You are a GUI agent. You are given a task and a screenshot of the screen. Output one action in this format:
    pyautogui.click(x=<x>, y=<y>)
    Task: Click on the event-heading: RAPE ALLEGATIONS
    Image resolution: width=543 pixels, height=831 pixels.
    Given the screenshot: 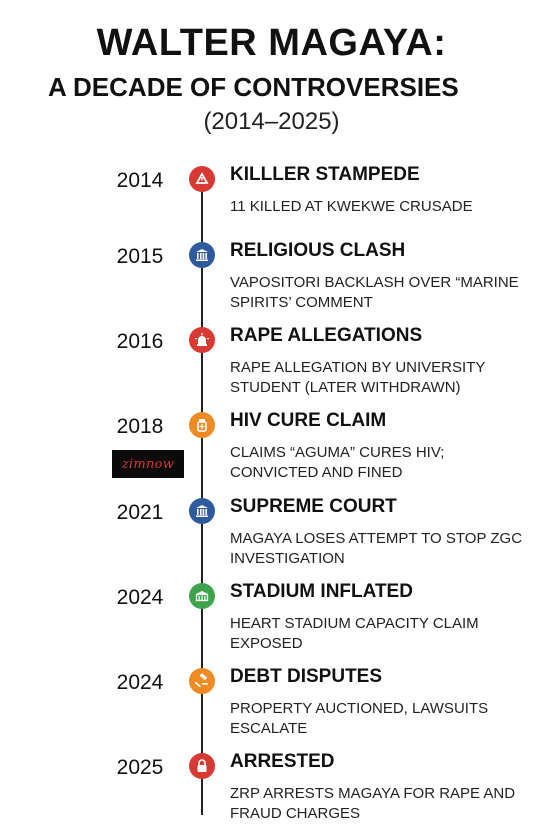 What is the action you would take?
    pyautogui.click(x=326, y=335)
    